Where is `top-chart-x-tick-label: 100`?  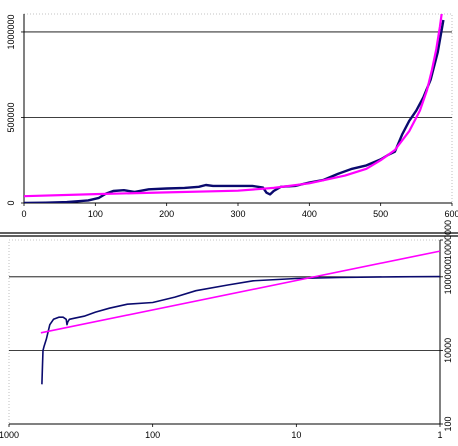 top-chart-x-tick-label: 100 is located at coordinates (95, 214).